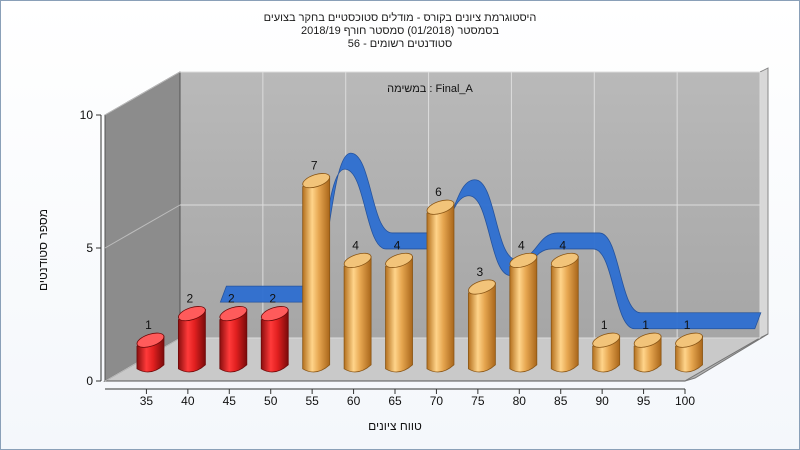  I want to click on chart-subtitle: במשימה : Final_A, so click(430, 89).